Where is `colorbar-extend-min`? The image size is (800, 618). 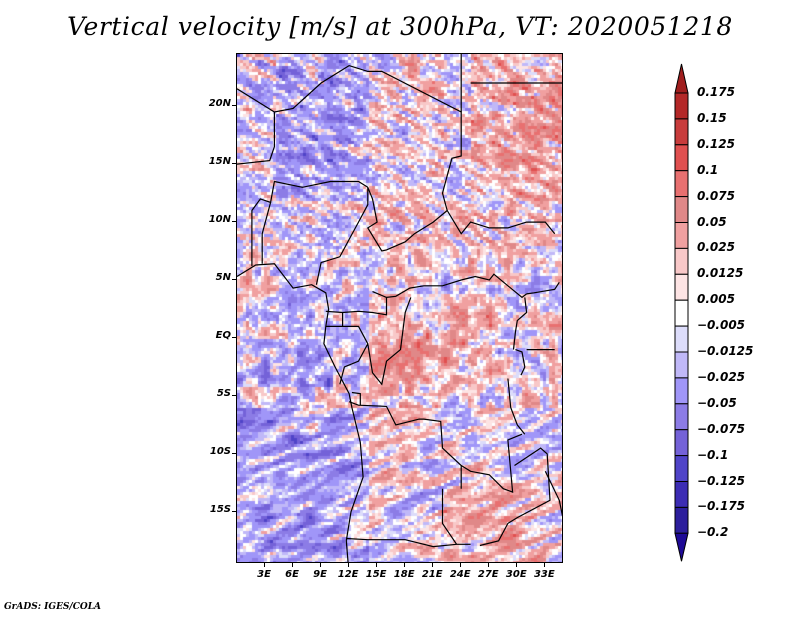 colorbar-extend-min is located at coordinates (681, 547).